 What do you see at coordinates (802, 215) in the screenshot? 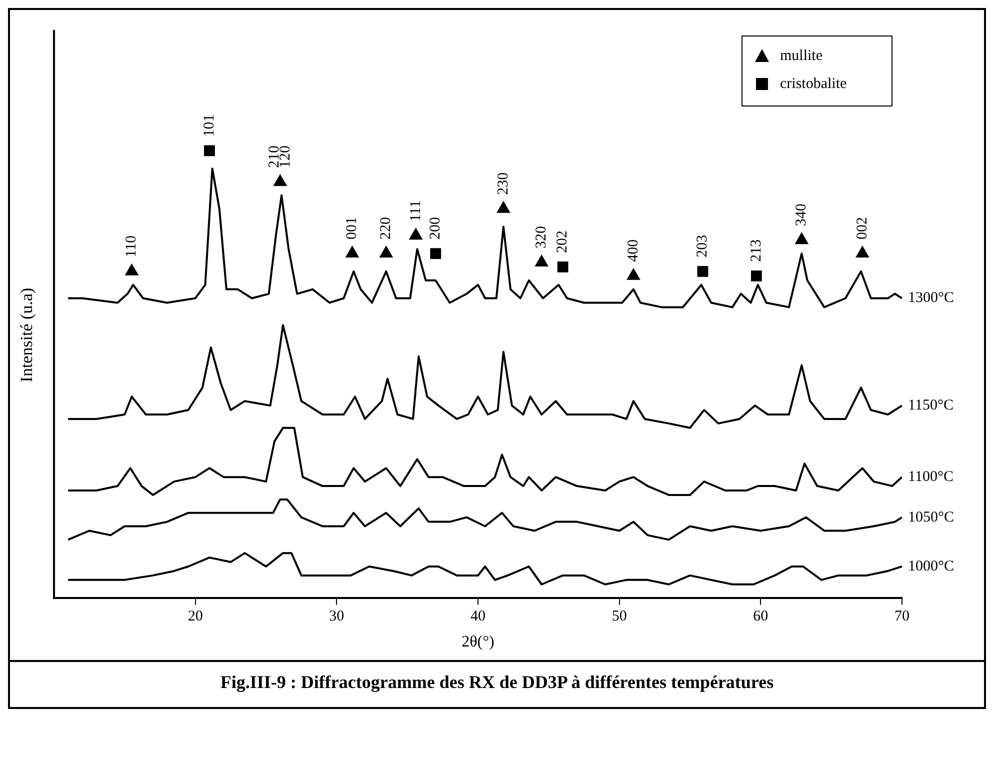
I see `annotation: 340` at bounding box center [802, 215].